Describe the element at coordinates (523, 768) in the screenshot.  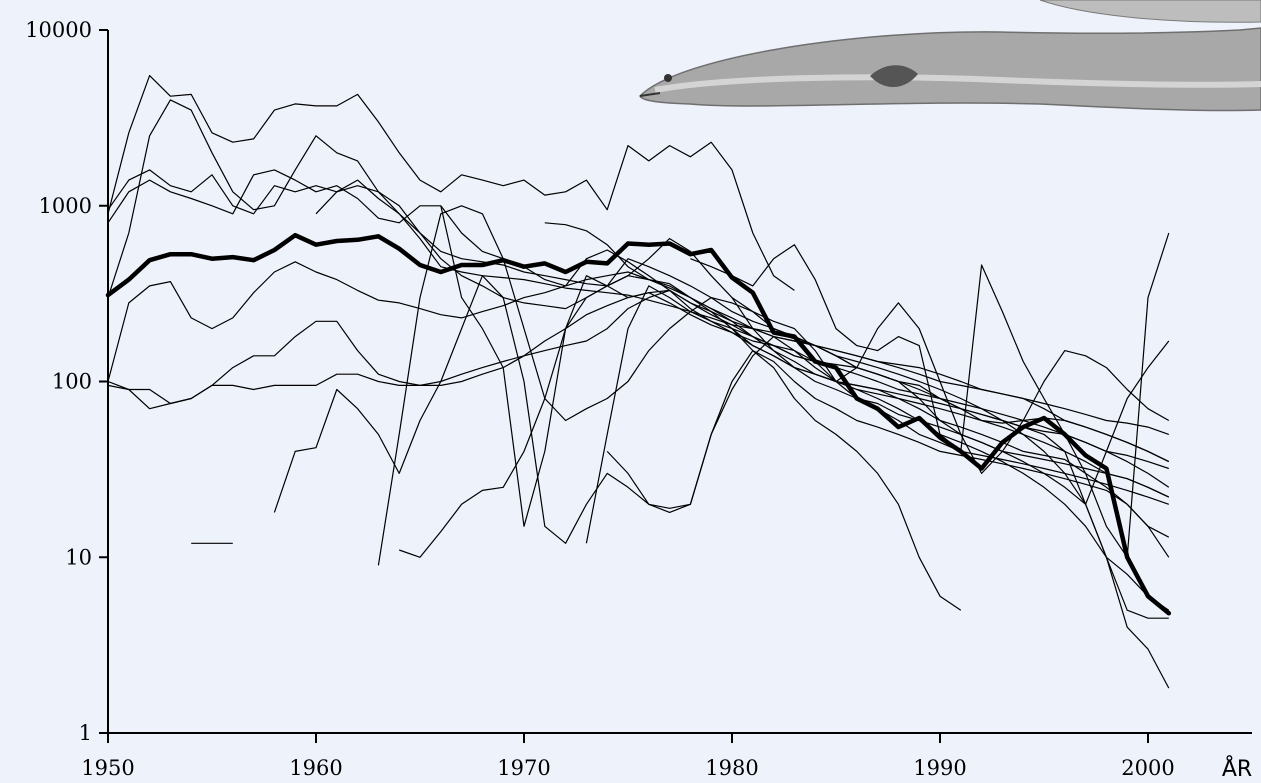
I see `x-tick-label: 1970` at that location.